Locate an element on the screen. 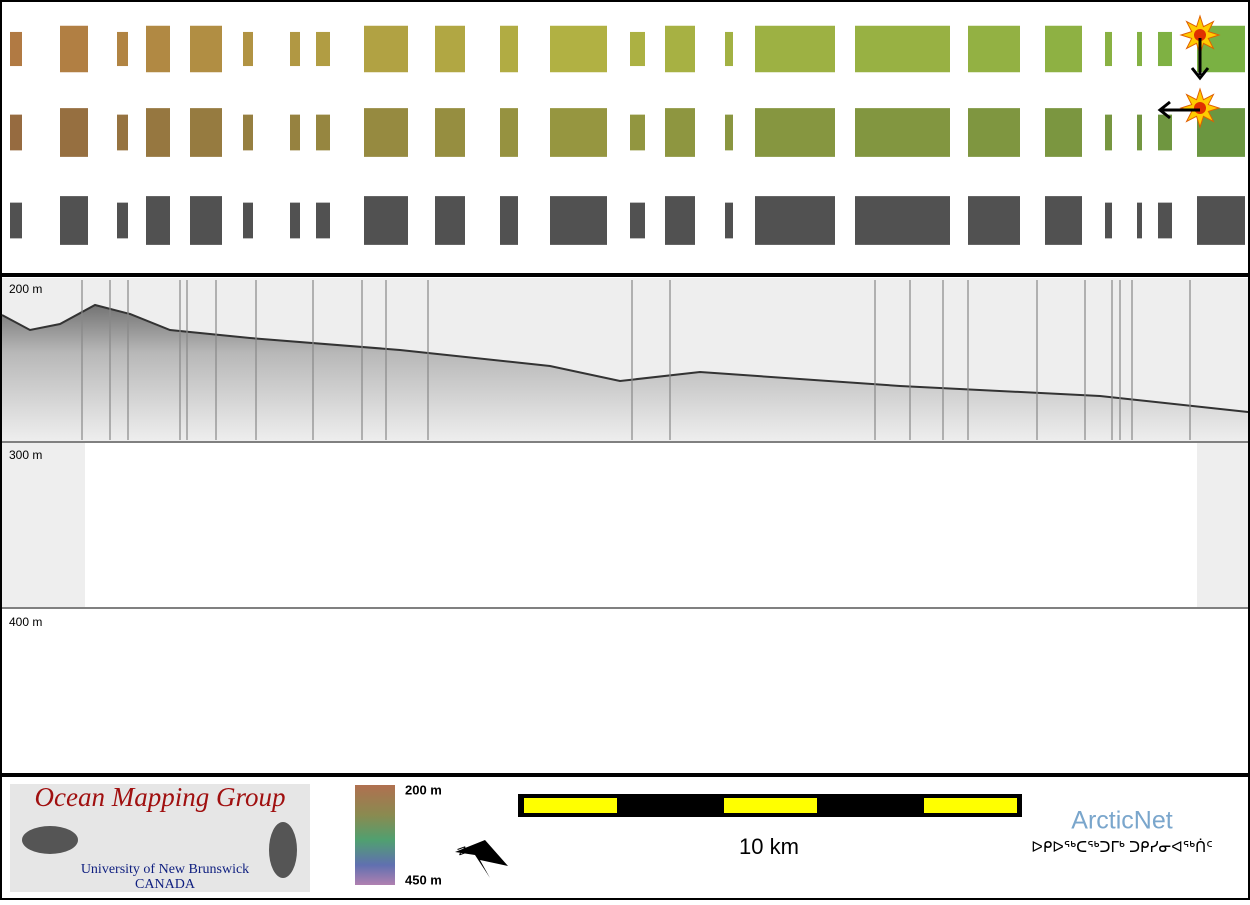 Image resolution: width=1250 pixels, height=905 pixels. colorbar is located at coordinates (375, 835).